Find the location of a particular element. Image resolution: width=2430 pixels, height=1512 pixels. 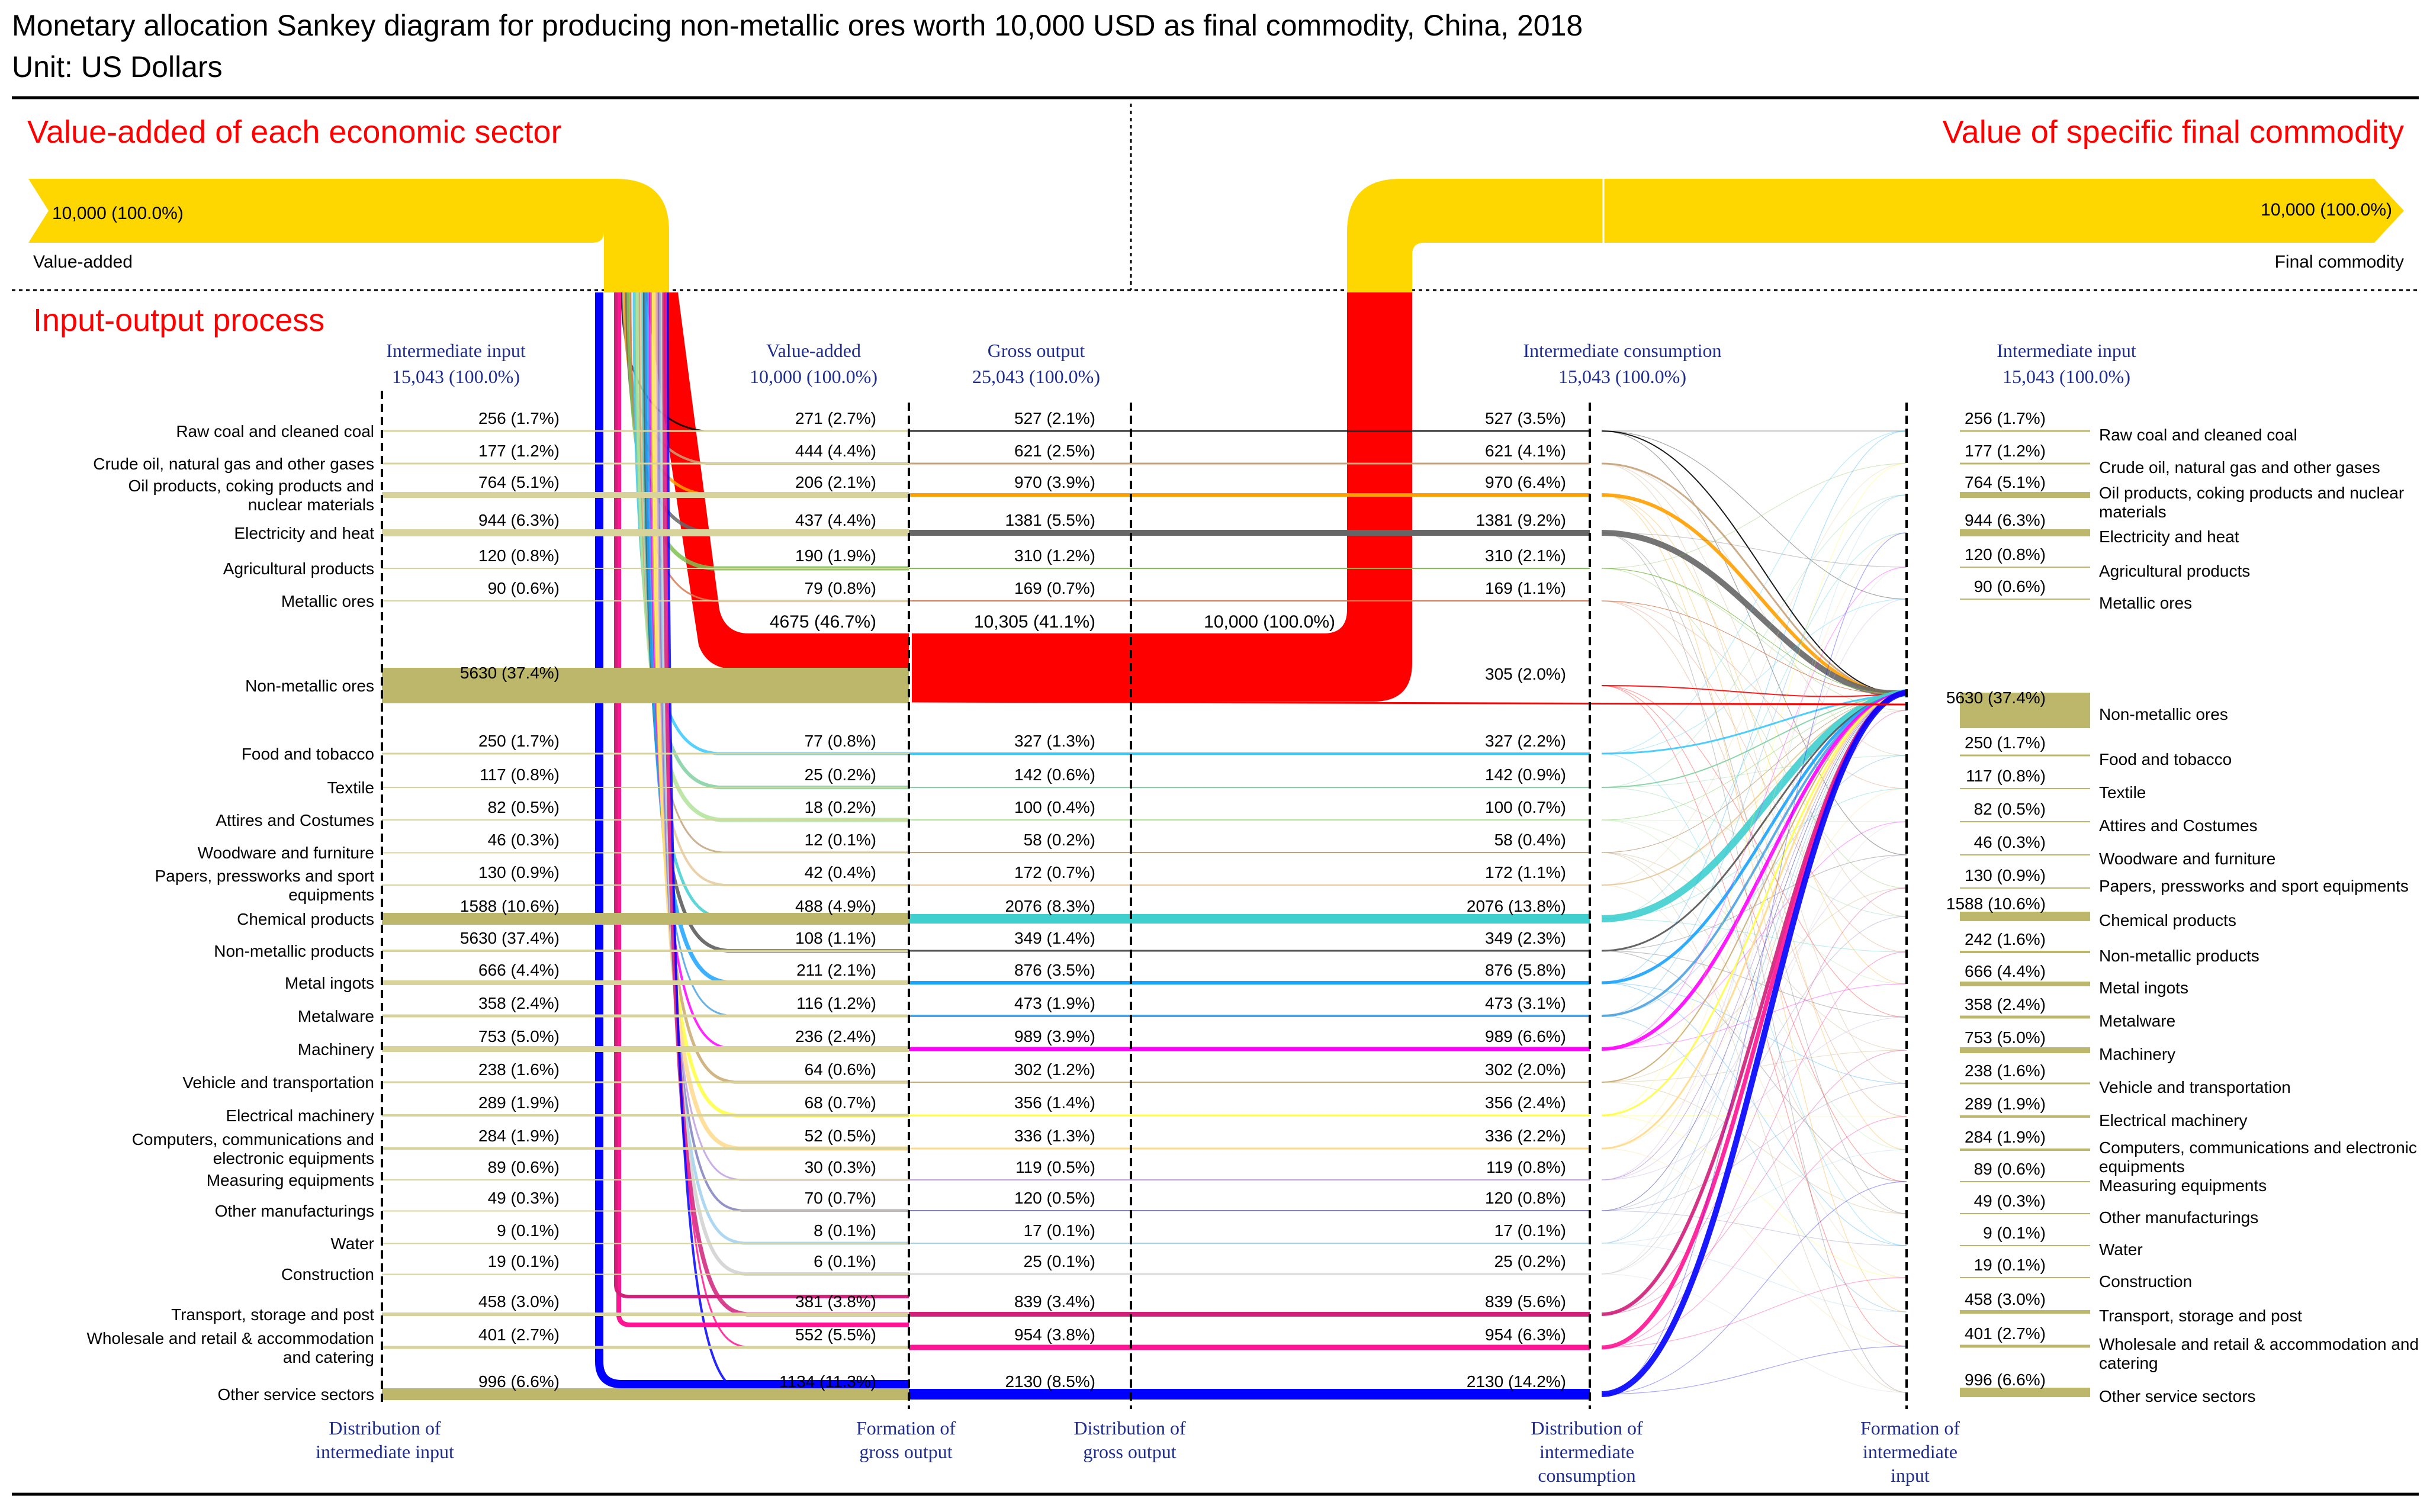

va-value-2: 206 (2.1%) is located at coordinates (835, 482).